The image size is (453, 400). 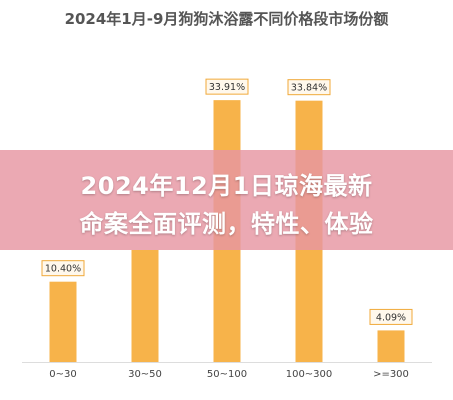 I want to click on chart-title: 2024年1月-9月狗狗沐浴露不同价格段市场份额, so click(x=226, y=19).